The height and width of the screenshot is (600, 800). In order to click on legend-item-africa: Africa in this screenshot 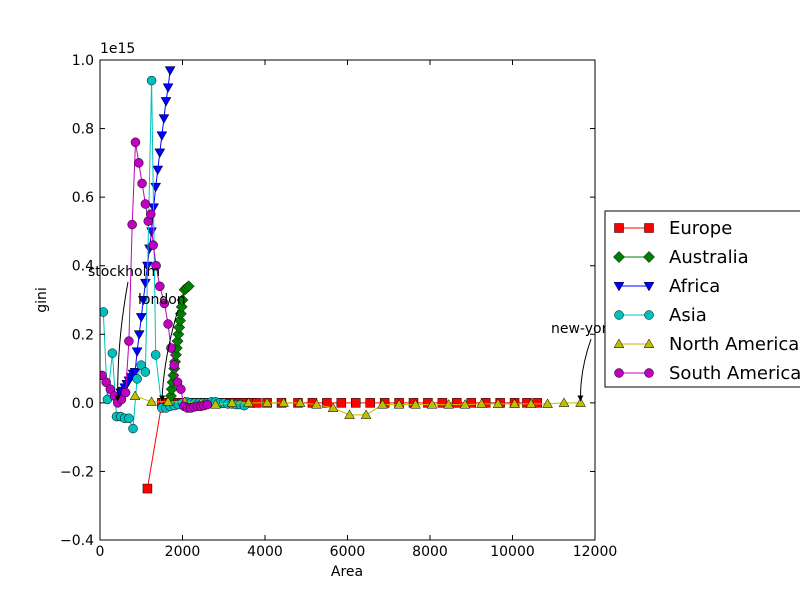, I will do `click(666, 286)`.